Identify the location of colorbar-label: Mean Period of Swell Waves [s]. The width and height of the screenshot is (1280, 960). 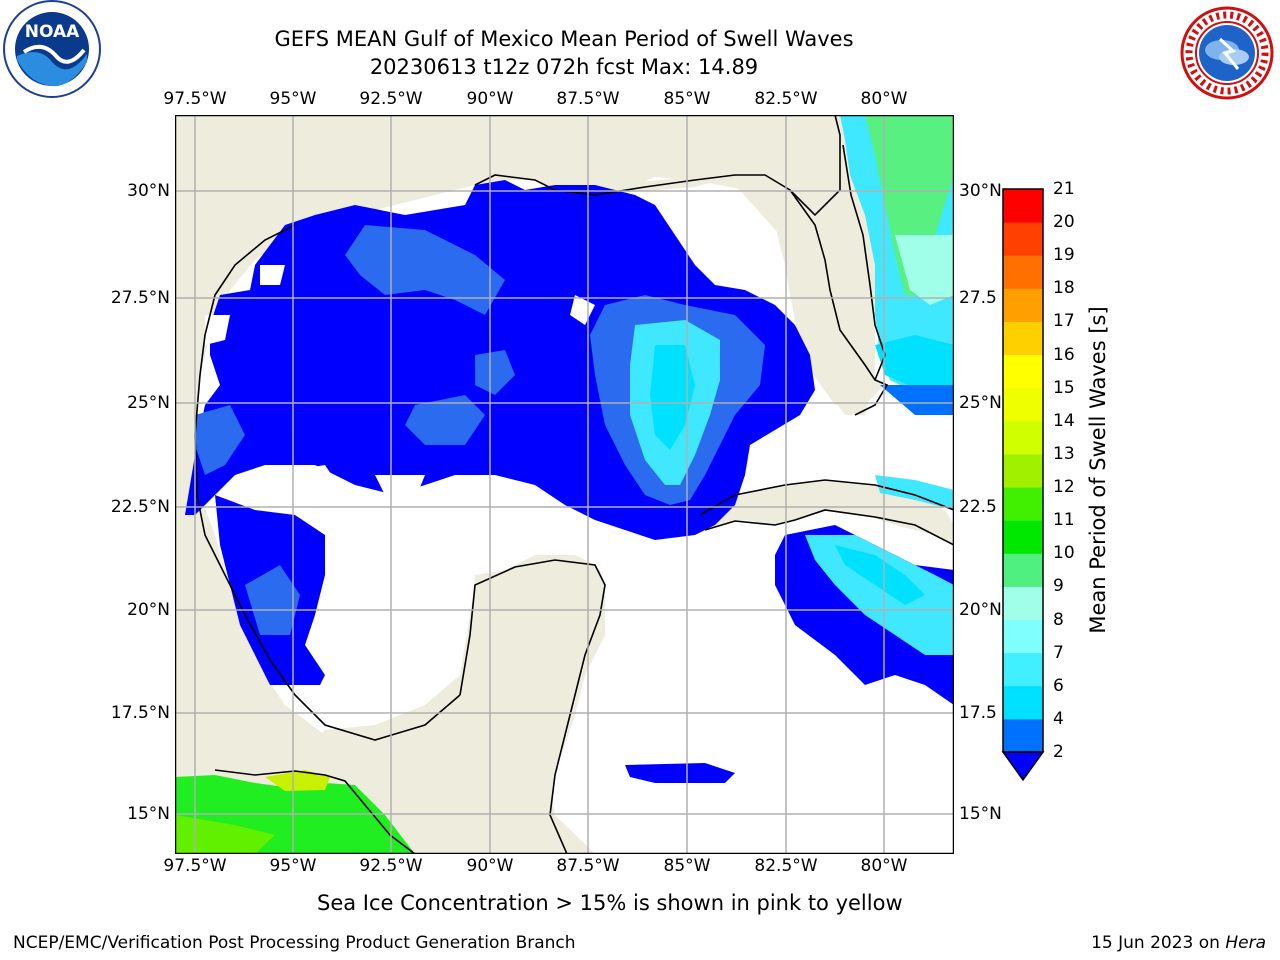
(1098, 470).